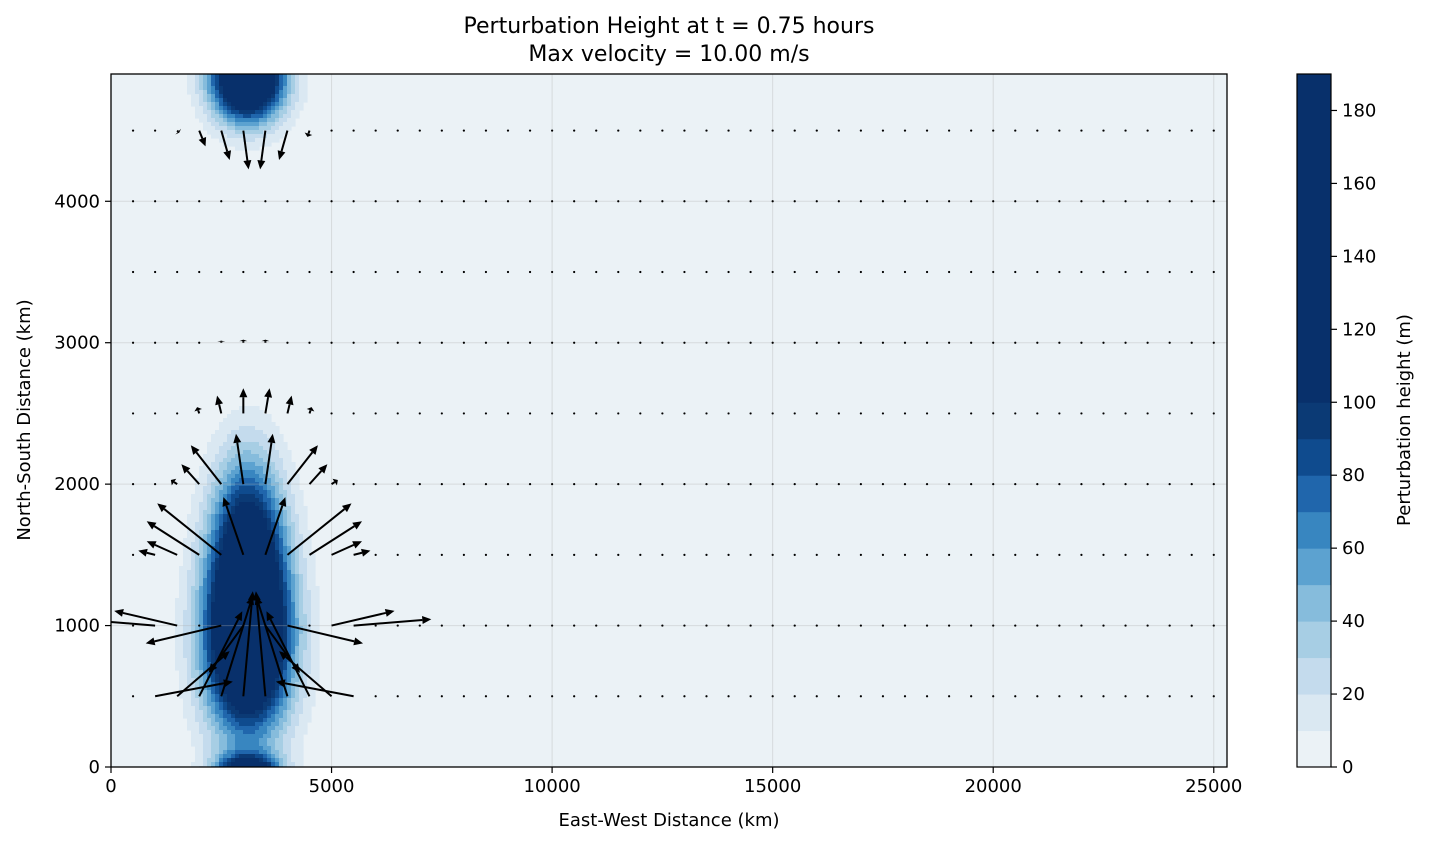  What do you see at coordinates (1314, 238) in the screenshot?
I see `colorbar-band` at bounding box center [1314, 238].